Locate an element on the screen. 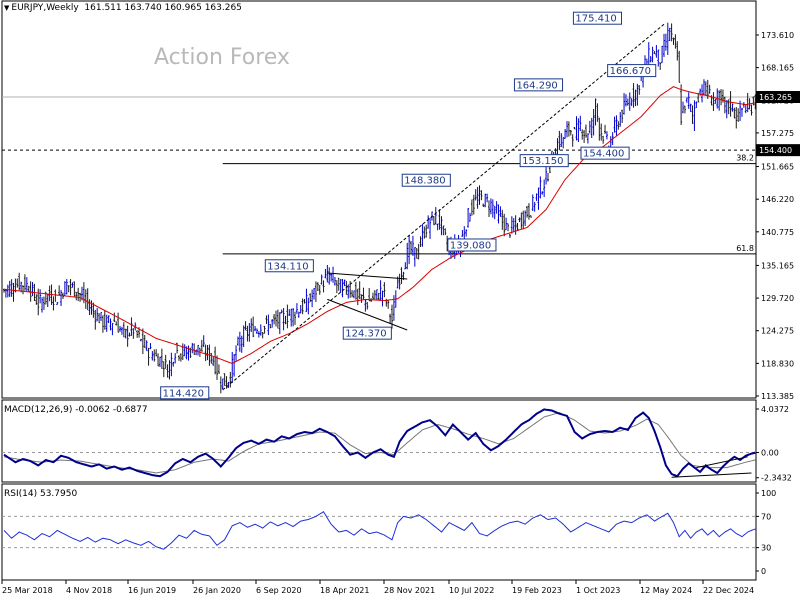 Image resolution: width=800 pixels, height=600 pixels. price-annotation-label: 139.080 is located at coordinates (470, 245).